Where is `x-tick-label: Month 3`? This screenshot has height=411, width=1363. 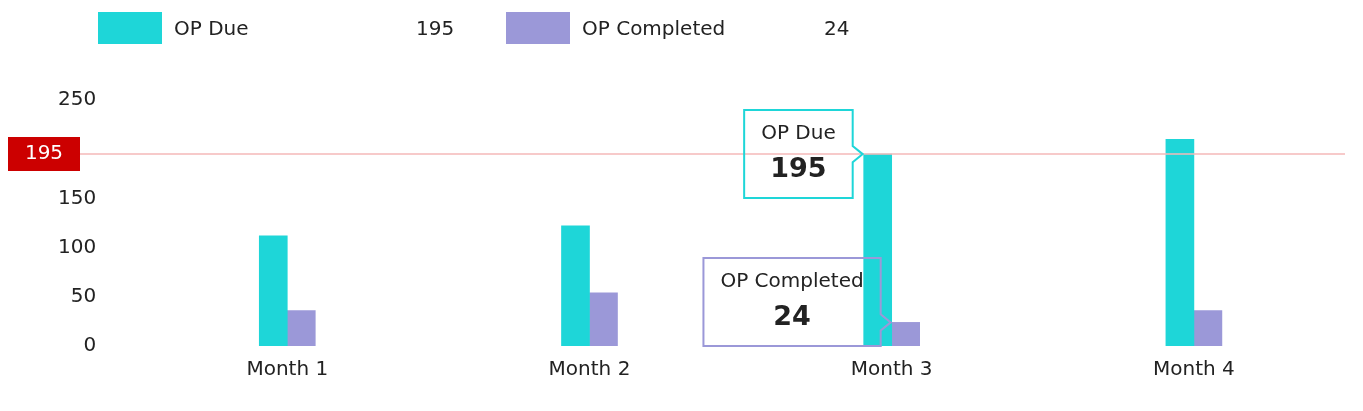 x-tick-label: Month 3 is located at coordinates (891, 368).